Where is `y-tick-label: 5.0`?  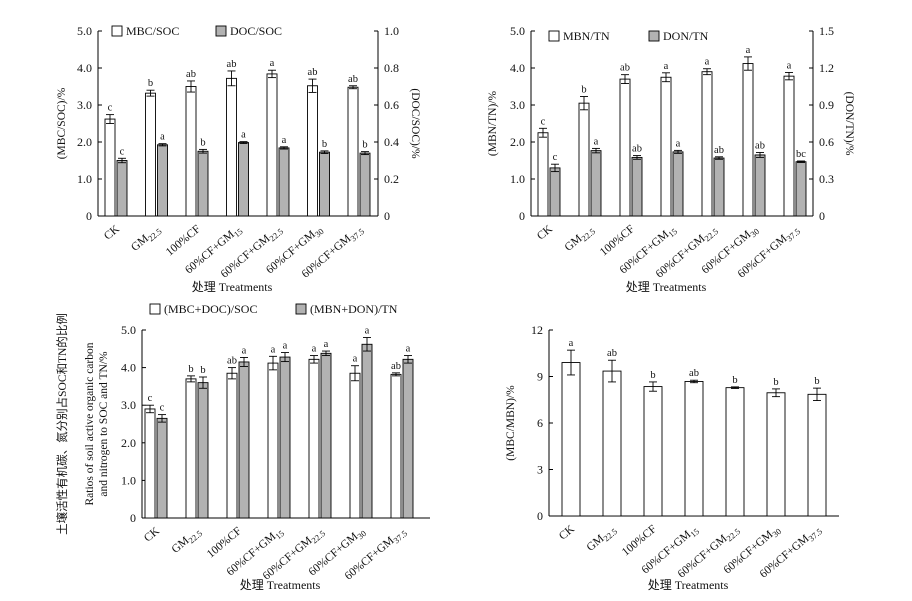
y-tick-label: 5.0 is located at coordinates (84, 31).